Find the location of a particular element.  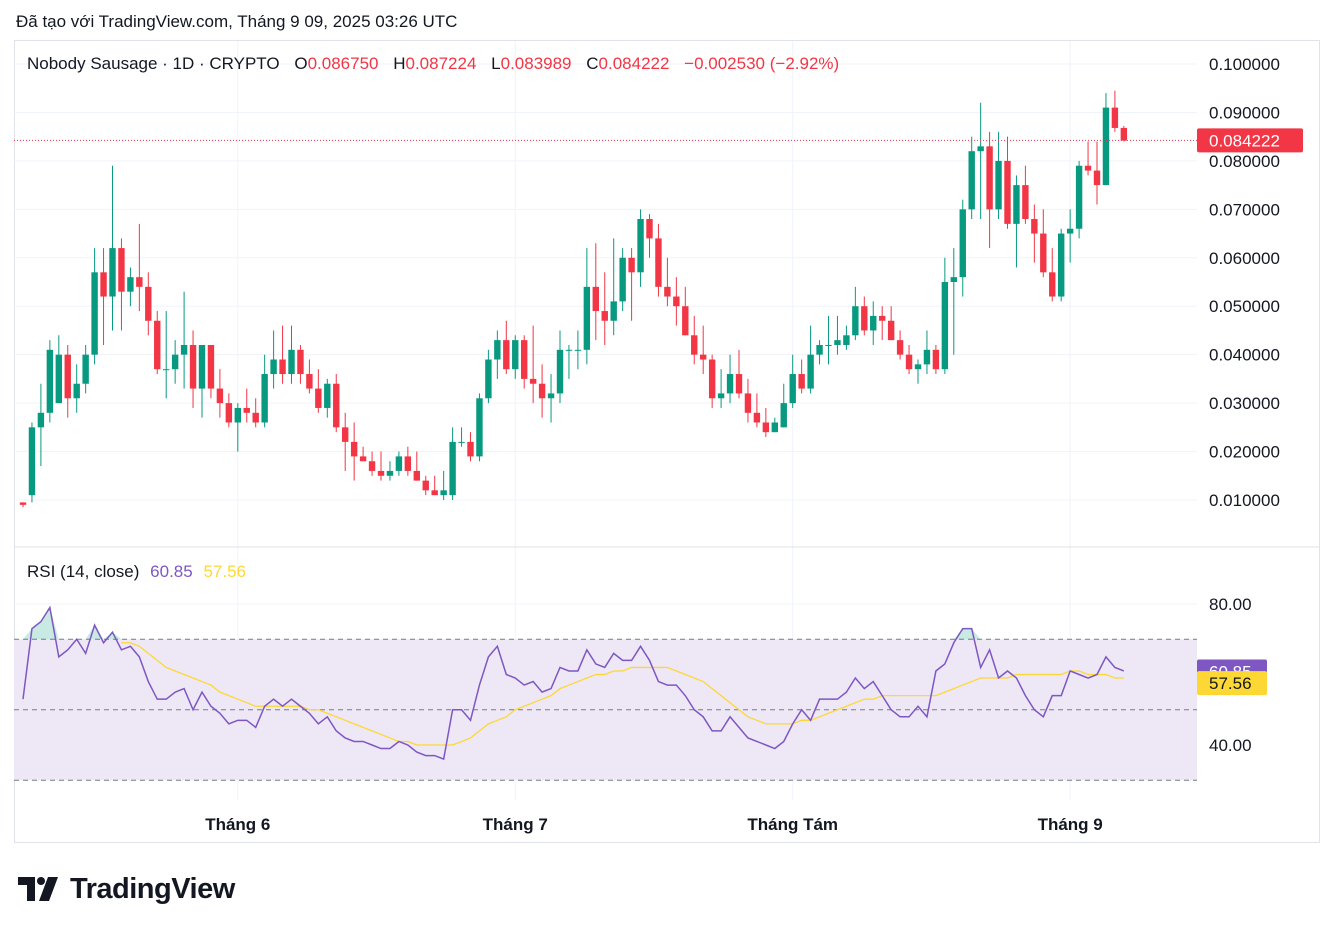

brand: TradingView is located at coordinates (126, 889).